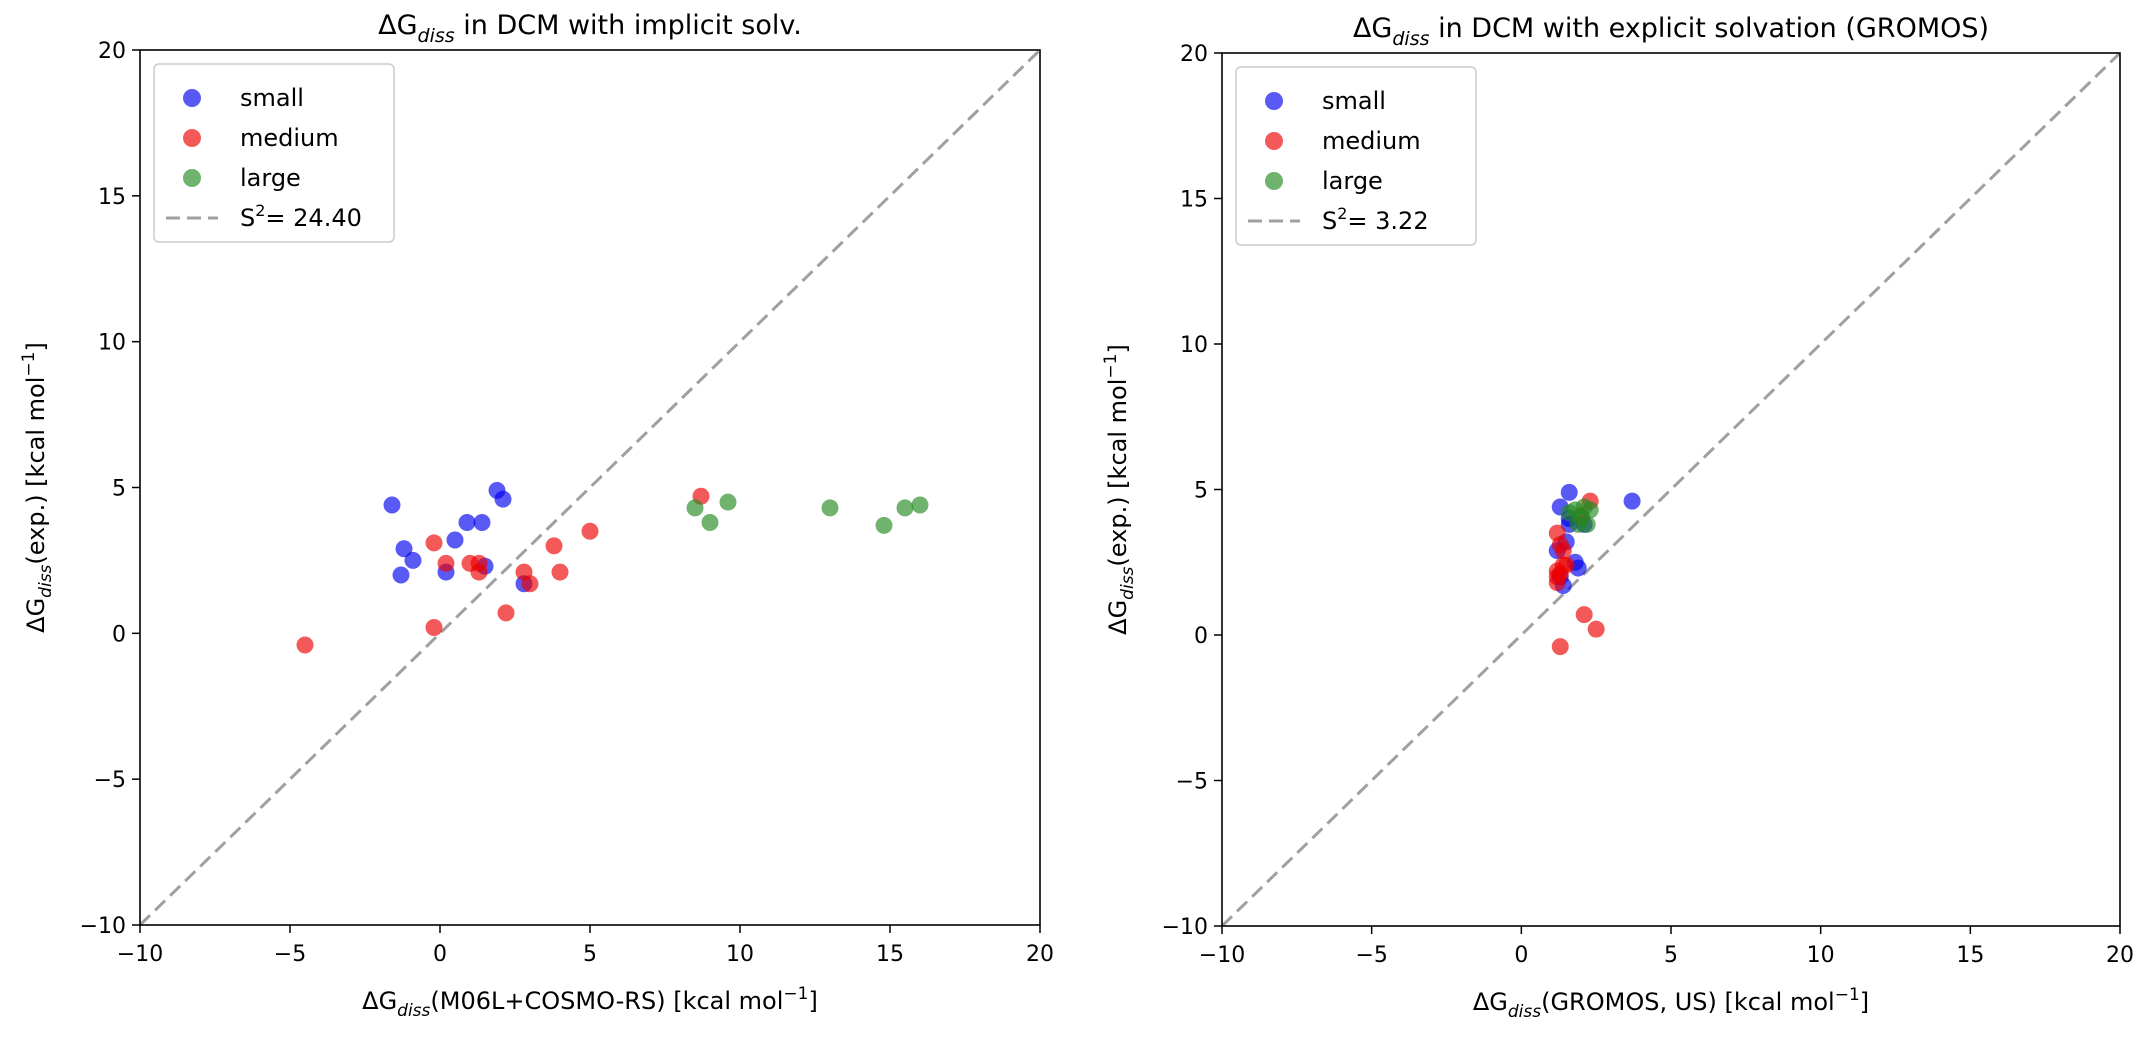  I want to click on legend: small medium large S2= 24.40, so click(274, 153).